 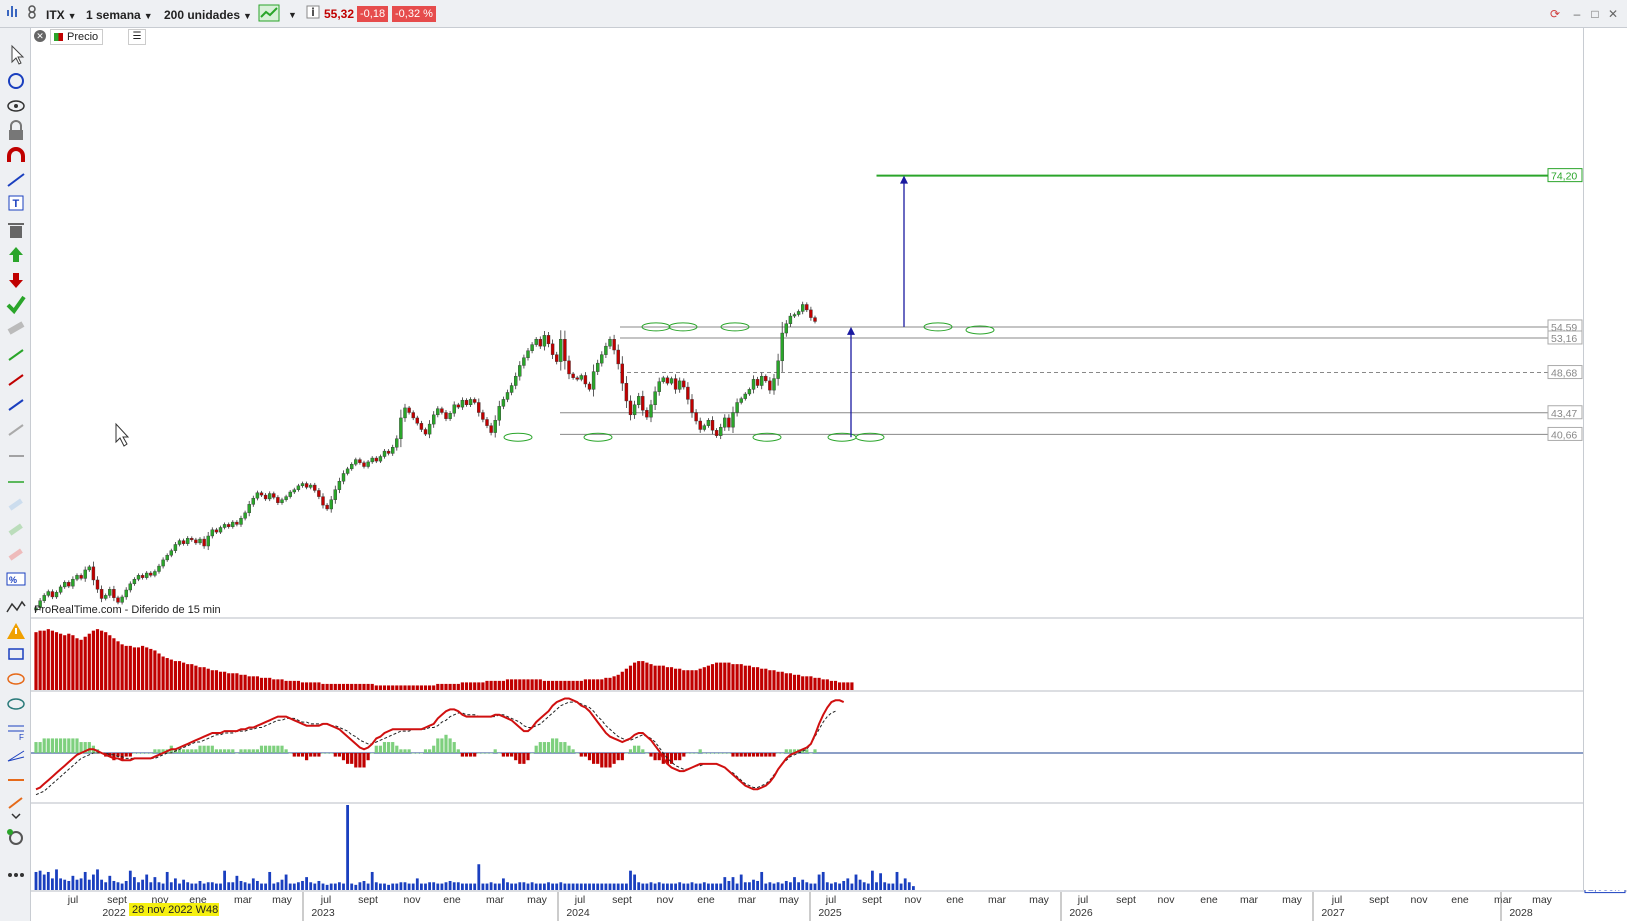 What do you see at coordinates (955, 900) in the screenshot?
I see `x-tick-label: ene` at bounding box center [955, 900].